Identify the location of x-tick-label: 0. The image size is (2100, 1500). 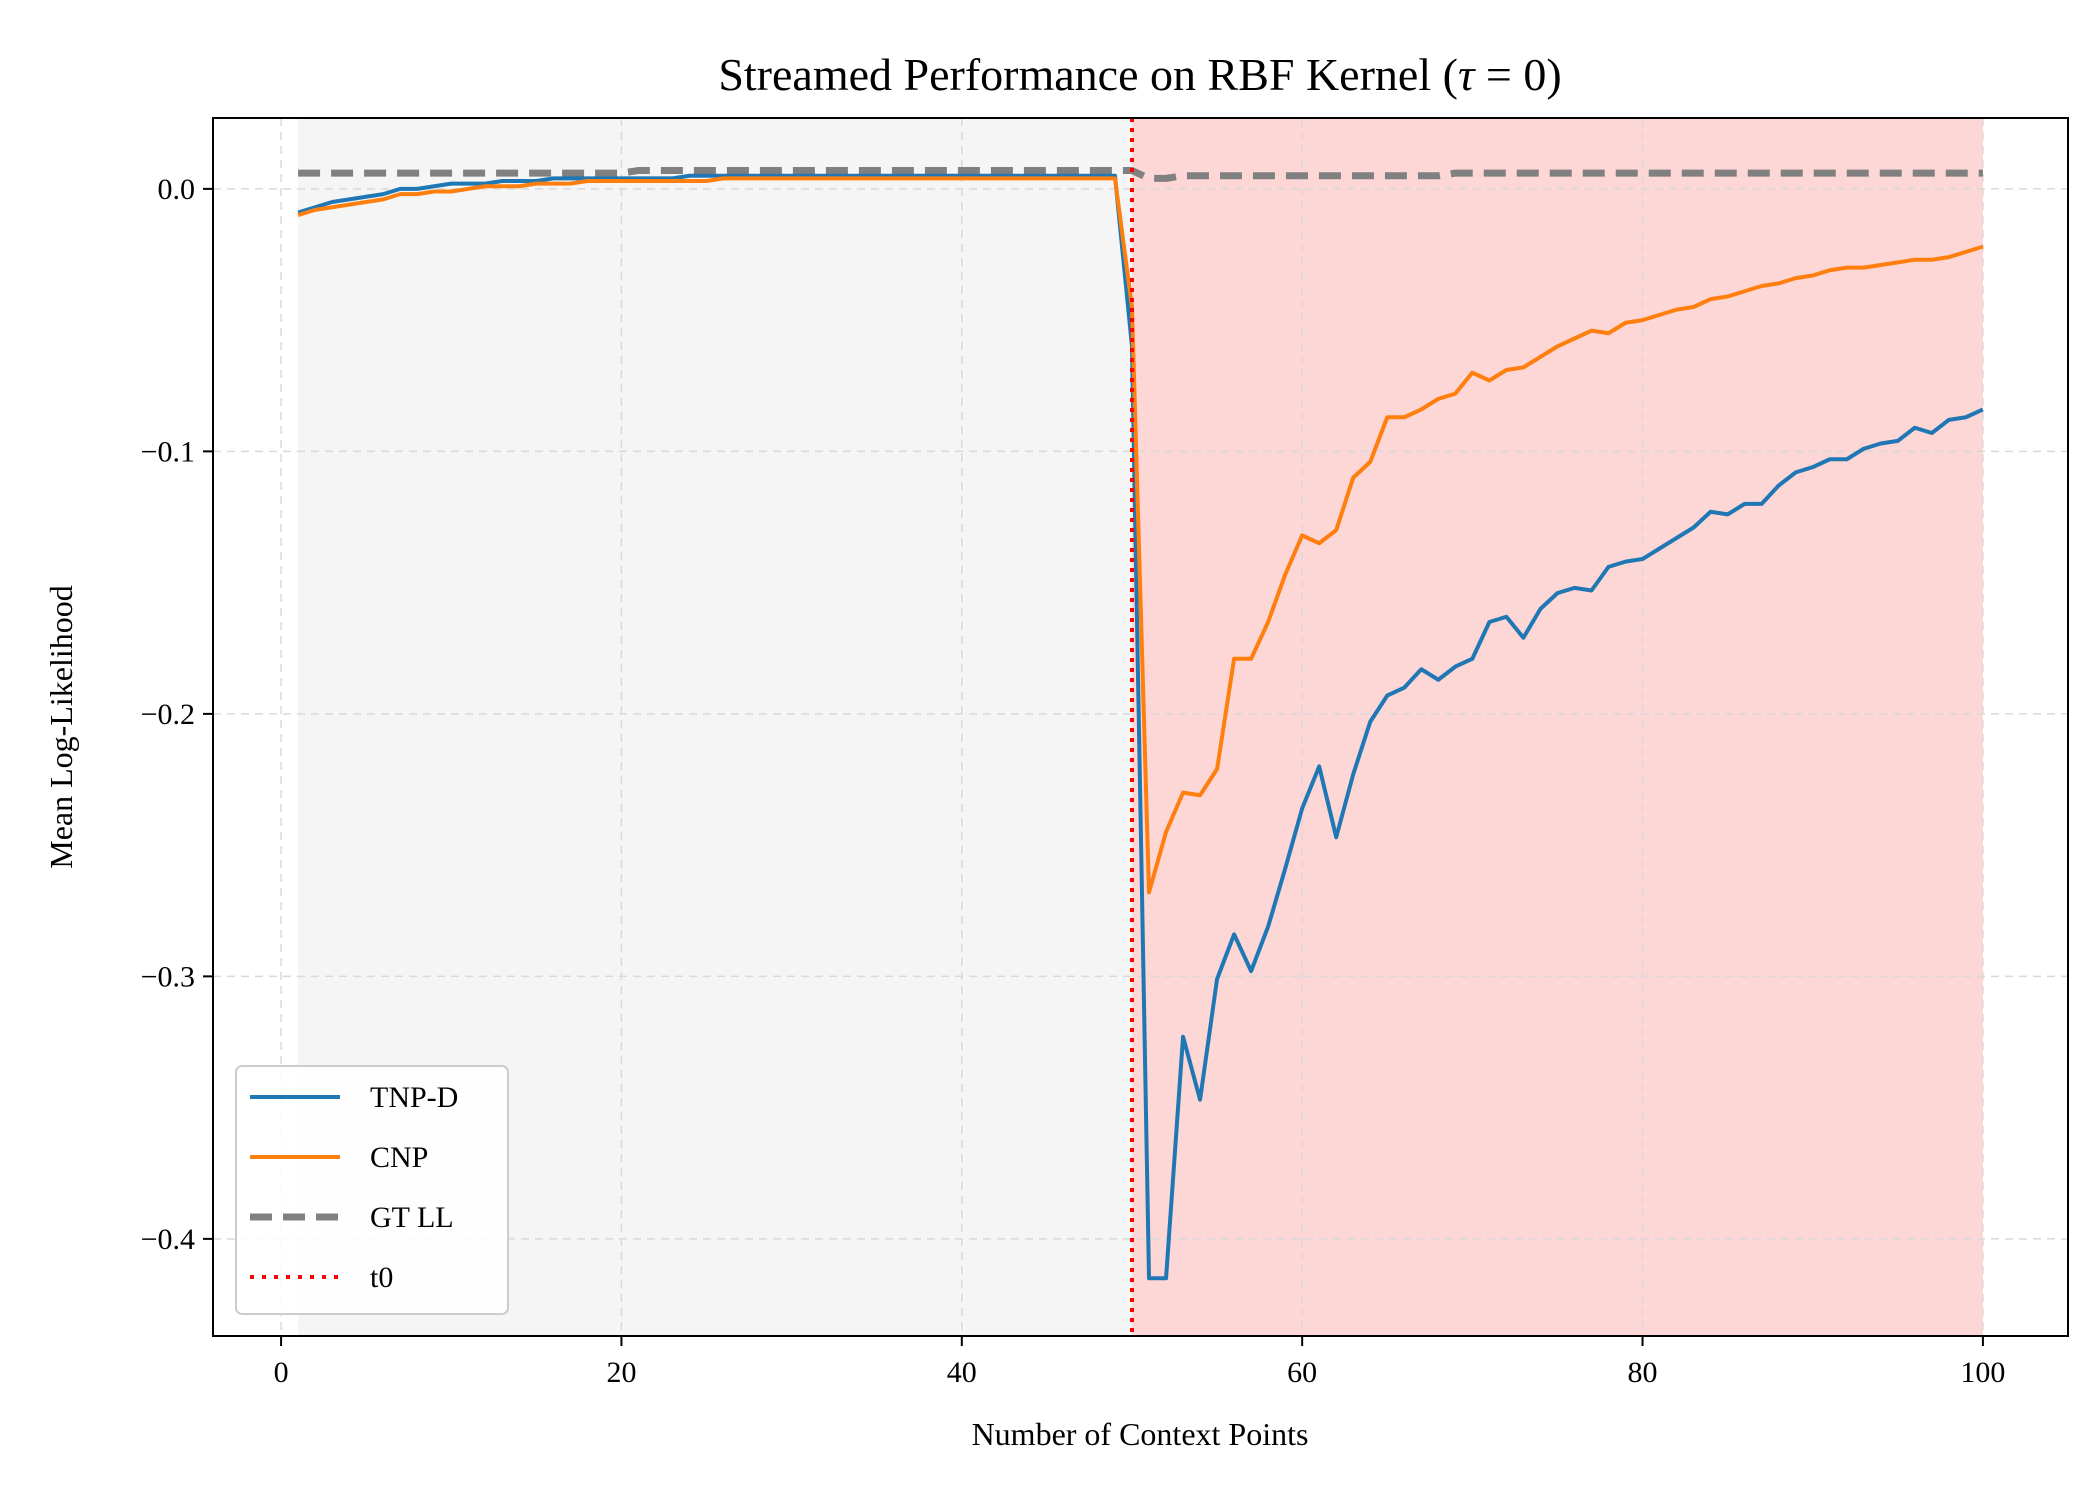
(281, 1372).